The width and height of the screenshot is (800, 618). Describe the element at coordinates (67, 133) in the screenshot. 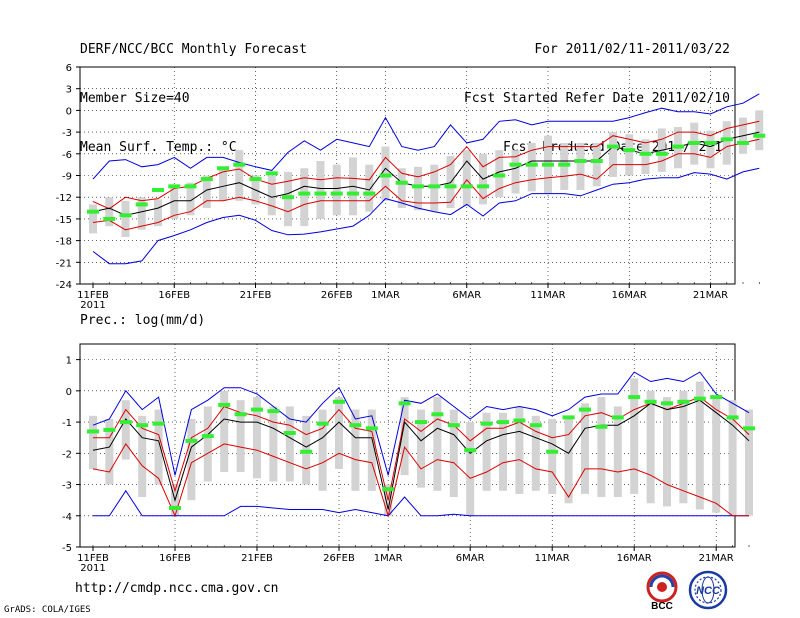

I see `y-tick-label: -3` at that location.